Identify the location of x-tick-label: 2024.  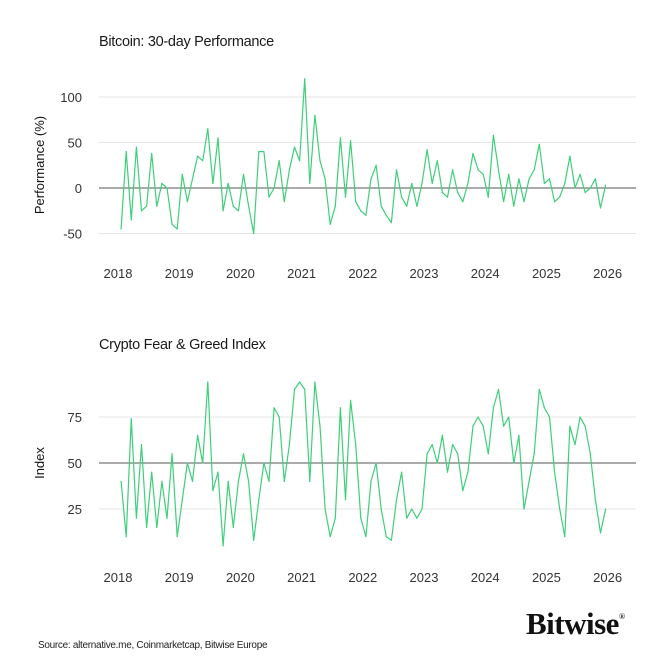
(485, 273).